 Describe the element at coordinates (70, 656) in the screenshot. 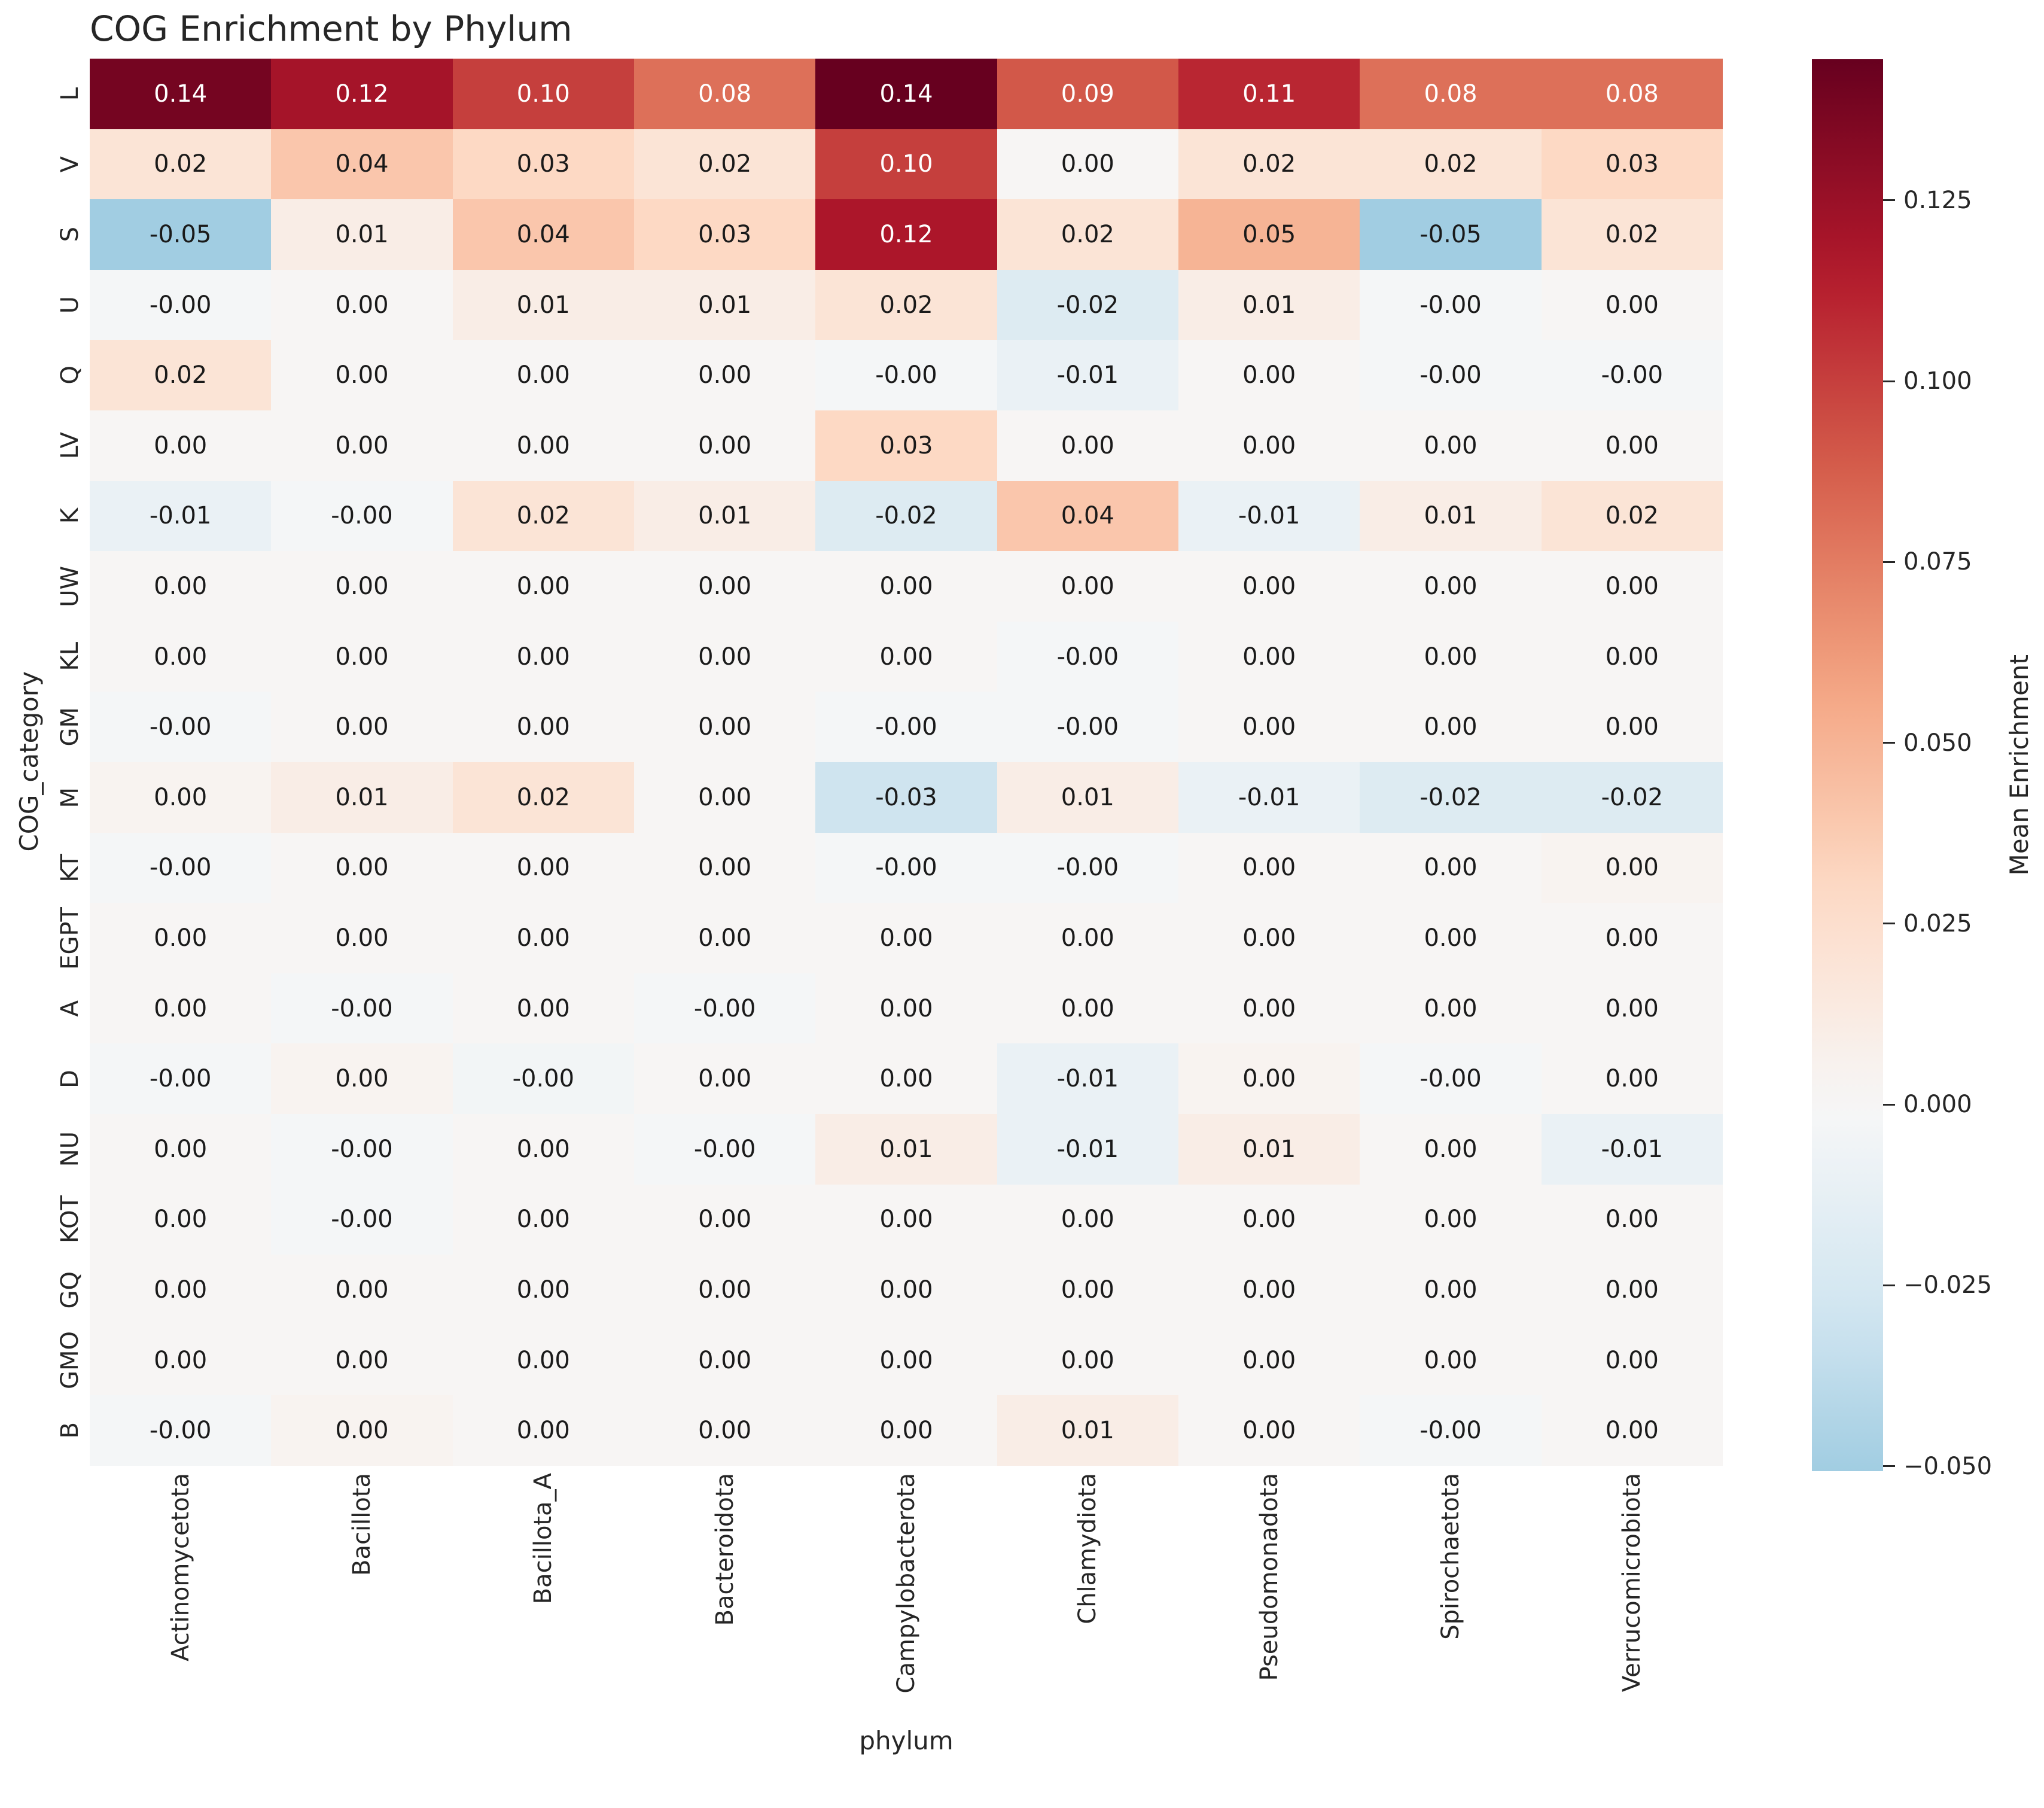

I see `y-tick-label-text: KL` at that location.